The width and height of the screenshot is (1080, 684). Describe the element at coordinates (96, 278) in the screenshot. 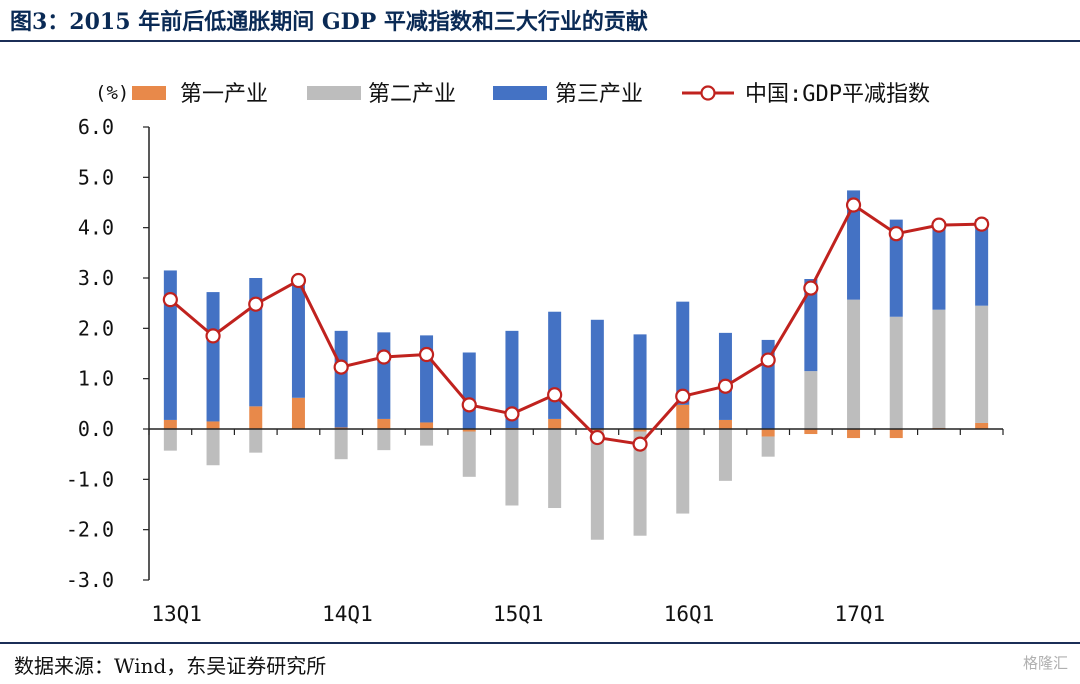

I see `y-tick-label: 3.0` at that location.